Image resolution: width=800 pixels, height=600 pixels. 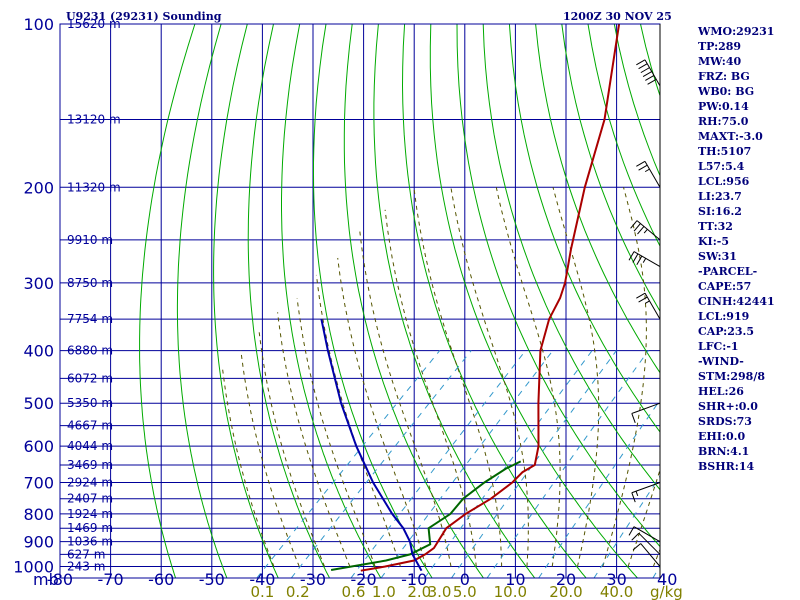 I want to click on pressure-tick-label: 1000, so click(x=33, y=567).